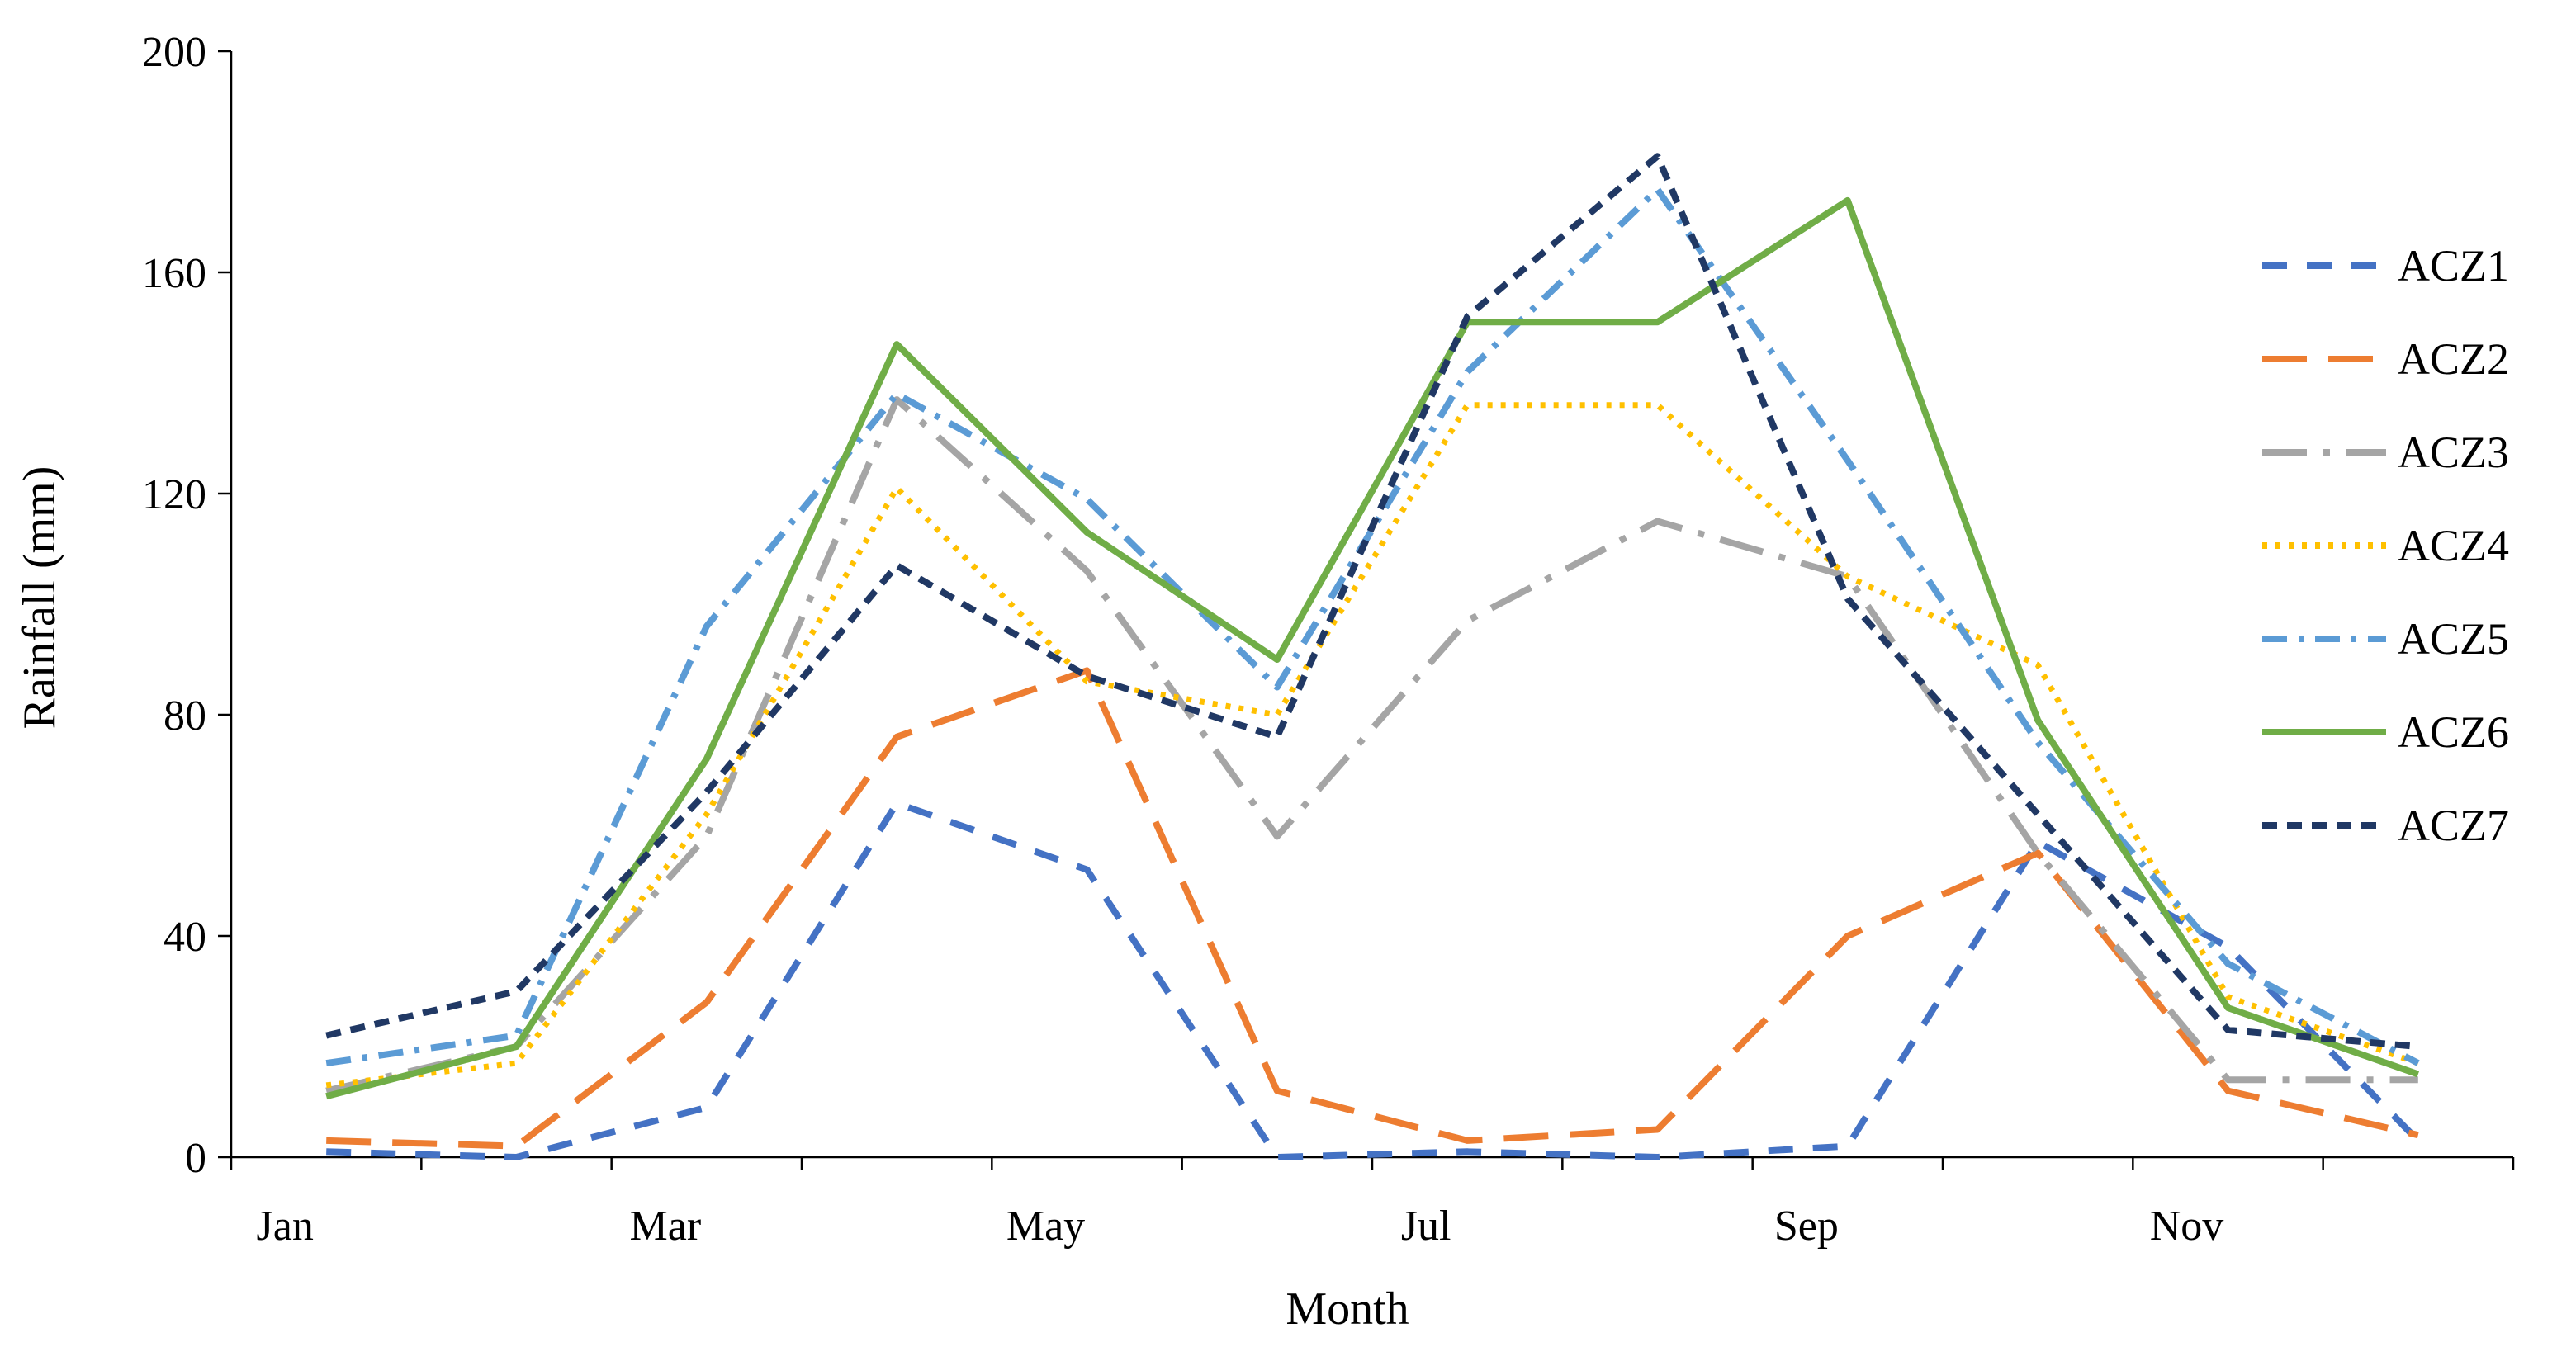  What do you see at coordinates (174, 273) in the screenshot?
I see `y-tick-label: 160` at bounding box center [174, 273].